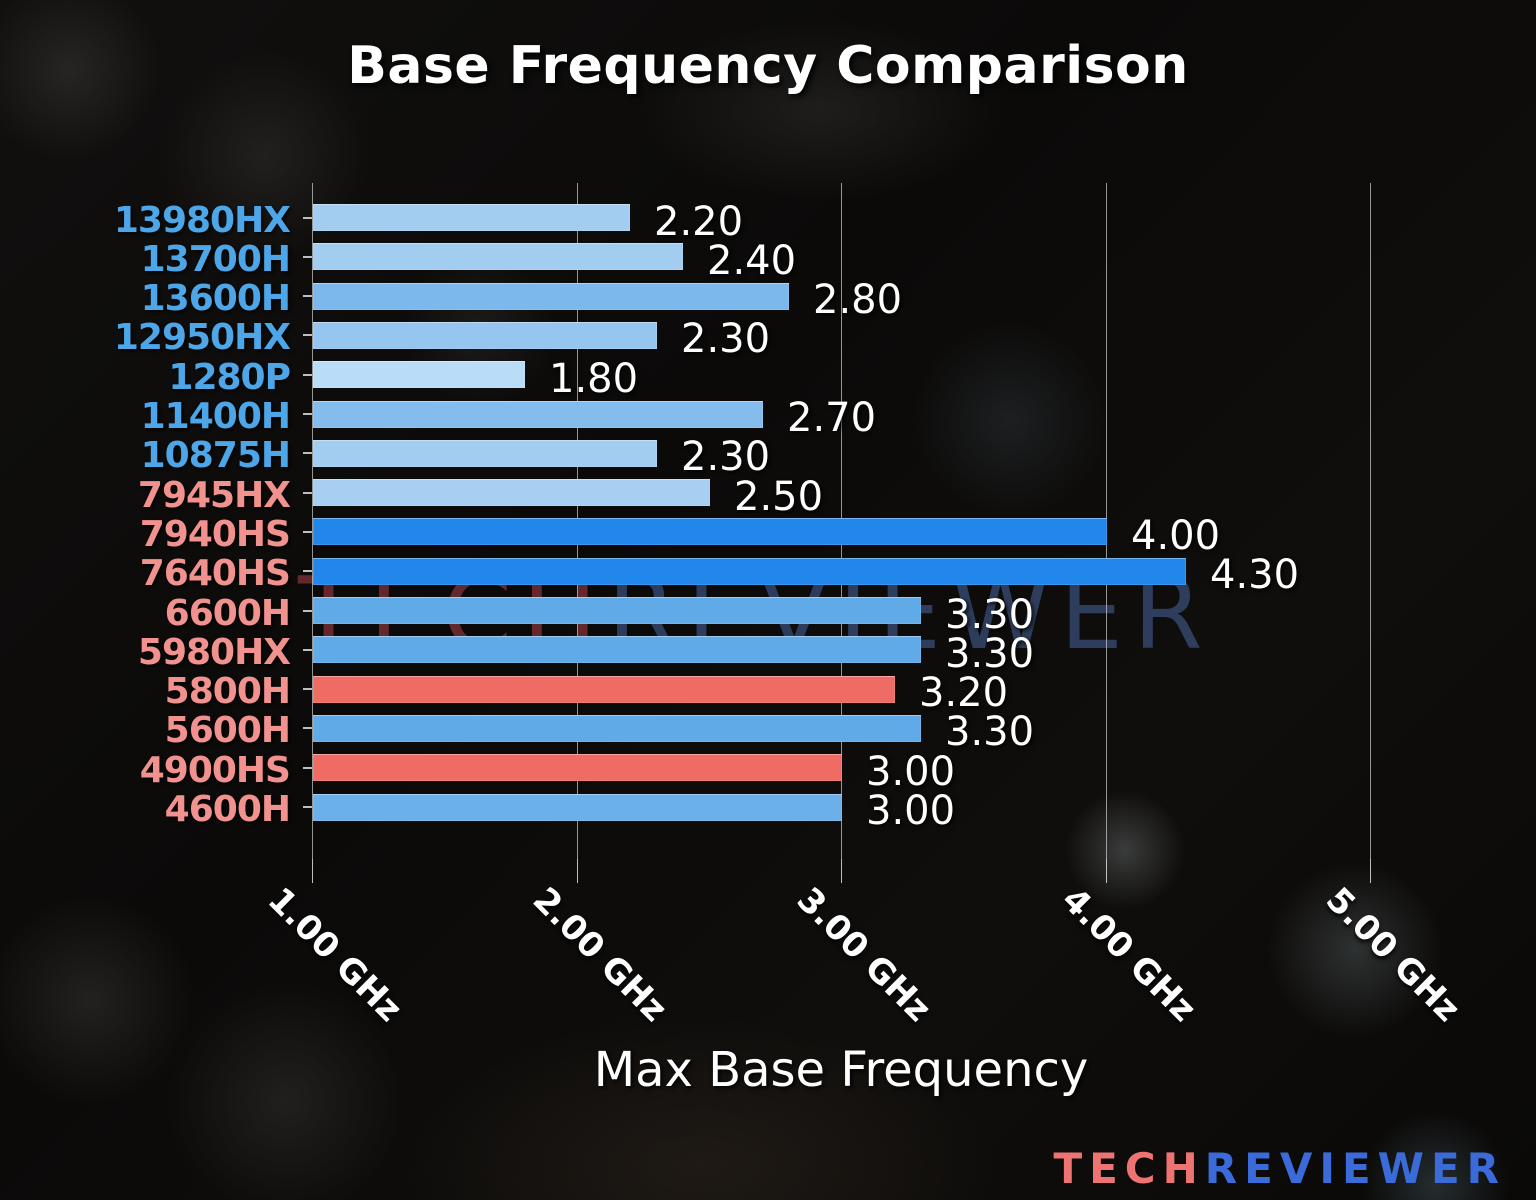 This screenshot has height=1200, width=1536. I want to click on category-label-7945hx: 7945HX, so click(214, 495).